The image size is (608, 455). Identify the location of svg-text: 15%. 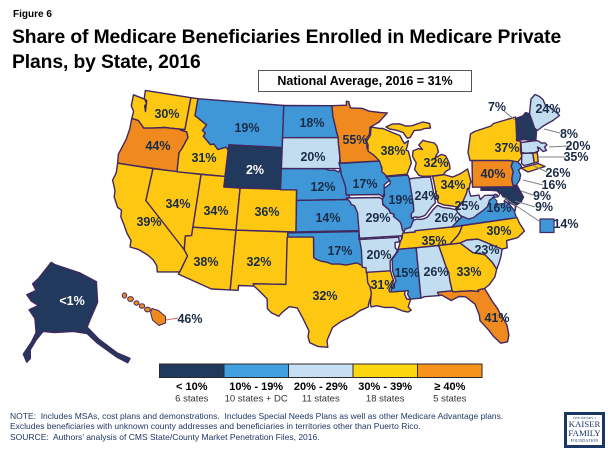
(406, 273).